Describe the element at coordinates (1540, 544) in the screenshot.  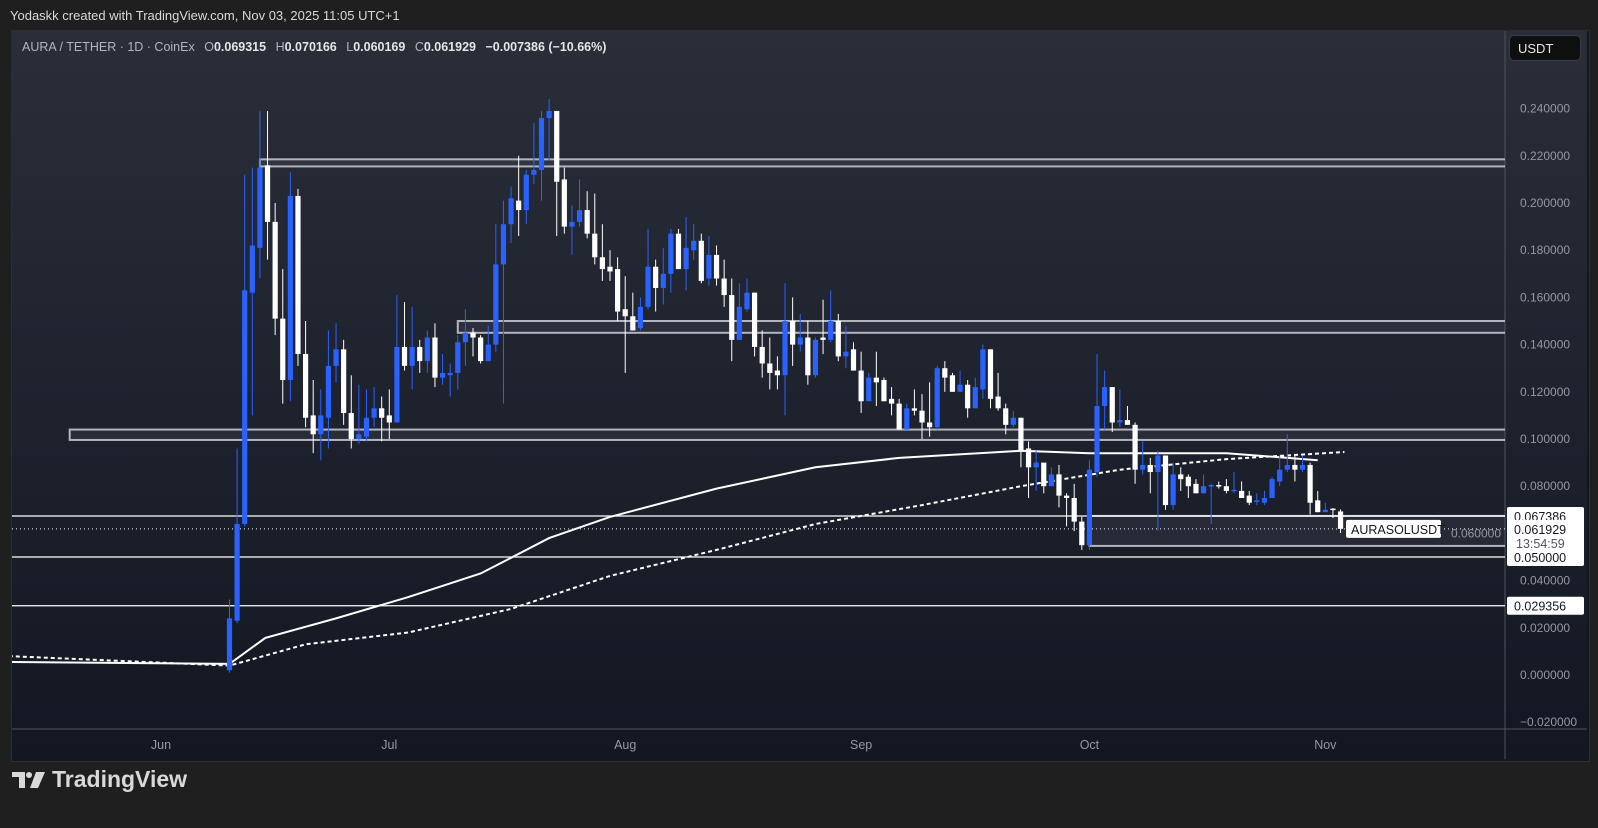
I see `bar-countdown: 13:54:59` at that location.